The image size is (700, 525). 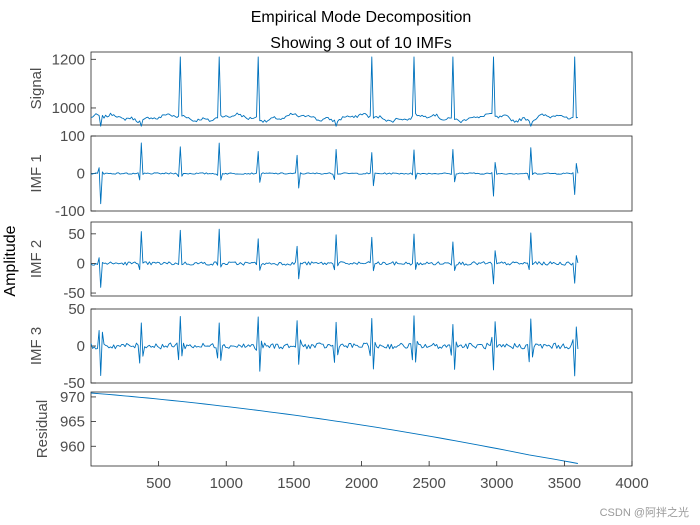 What do you see at coordinates (72, 446) in the screenshot?
I see `ytick-label: 960` at bounding box center [72, 446].